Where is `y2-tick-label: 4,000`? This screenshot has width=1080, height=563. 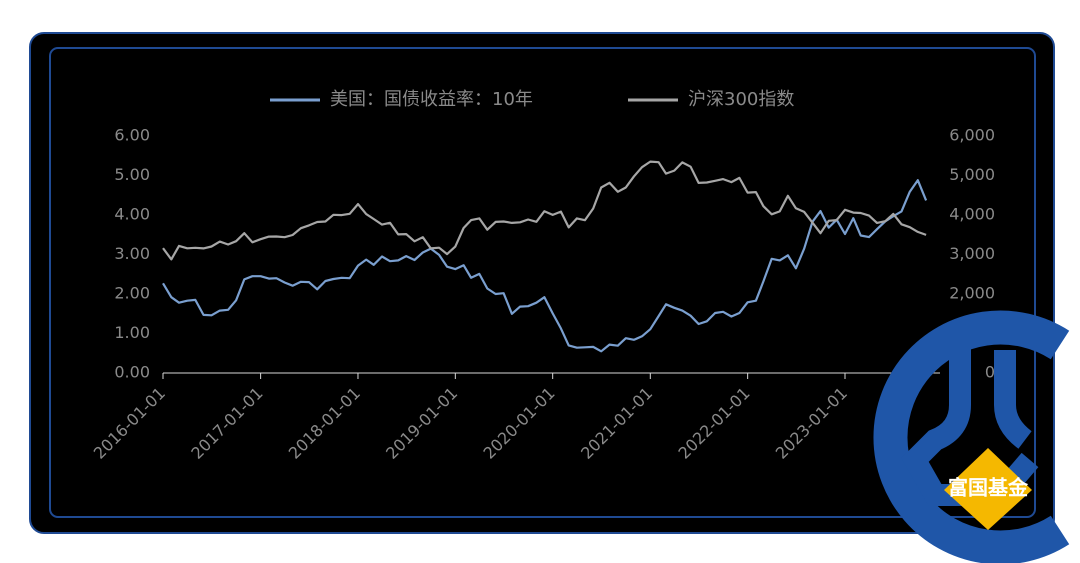
y2-tick-label: 4,000 is located at coordinates (972, 214).